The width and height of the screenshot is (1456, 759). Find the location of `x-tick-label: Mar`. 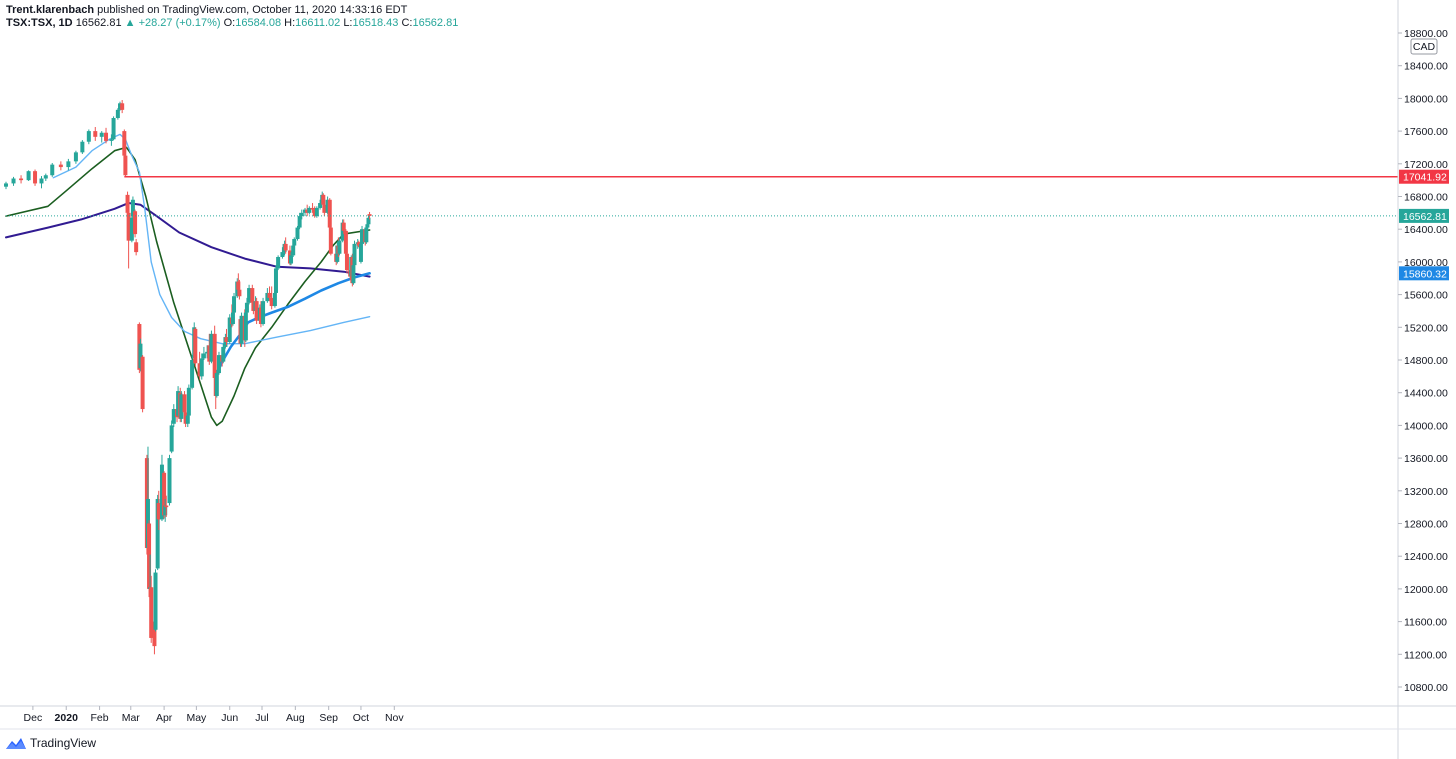

x-tick-label: Mar is located at coordinates (131, 718).